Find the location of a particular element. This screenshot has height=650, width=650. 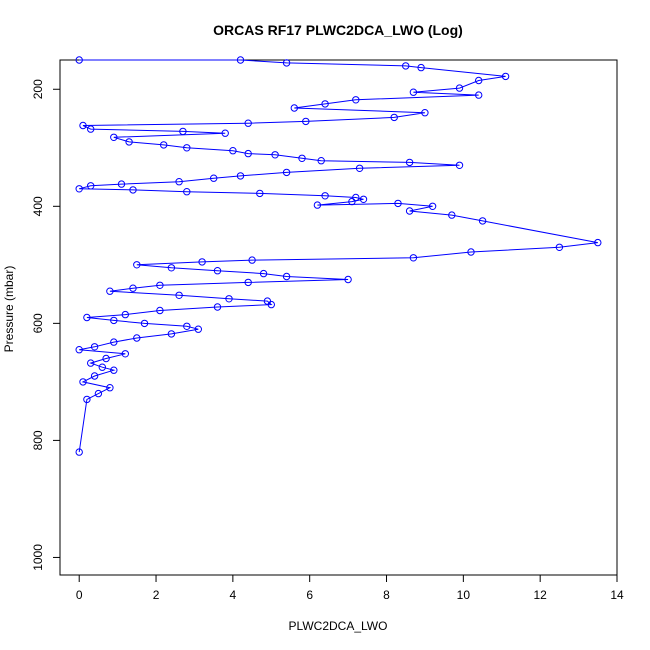

y-tick-label: 600 is located at coordinates (38, 323).